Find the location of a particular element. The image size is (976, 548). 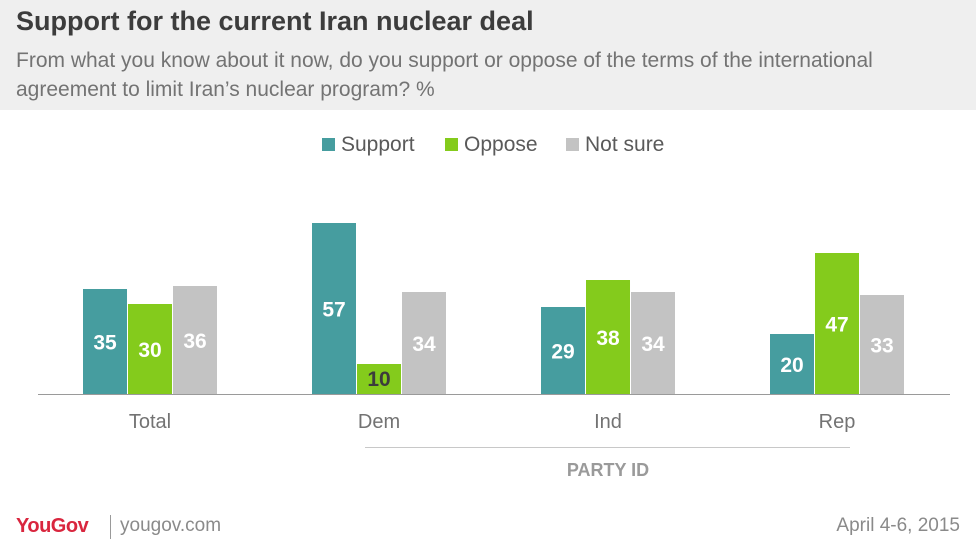

data-label-rep-oppose: 47 is located at coordinates (836, 325).